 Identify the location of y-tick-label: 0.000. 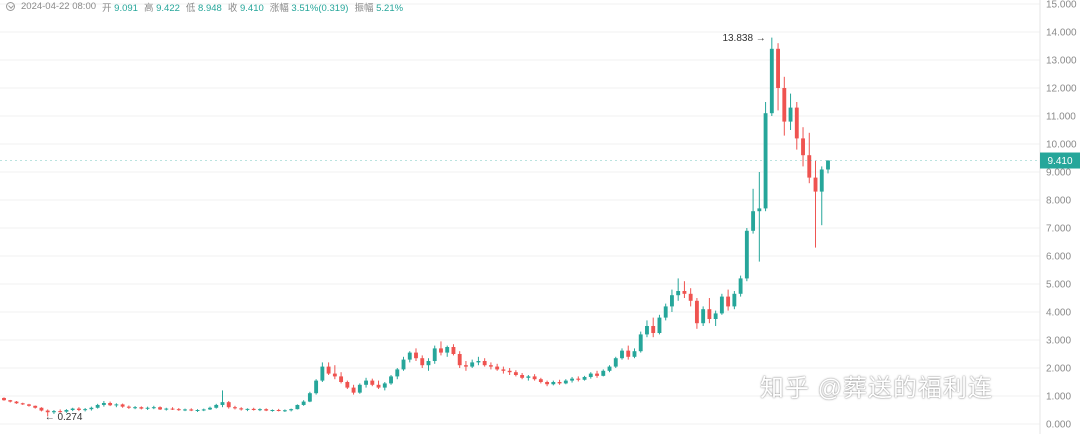
(1058, 425).